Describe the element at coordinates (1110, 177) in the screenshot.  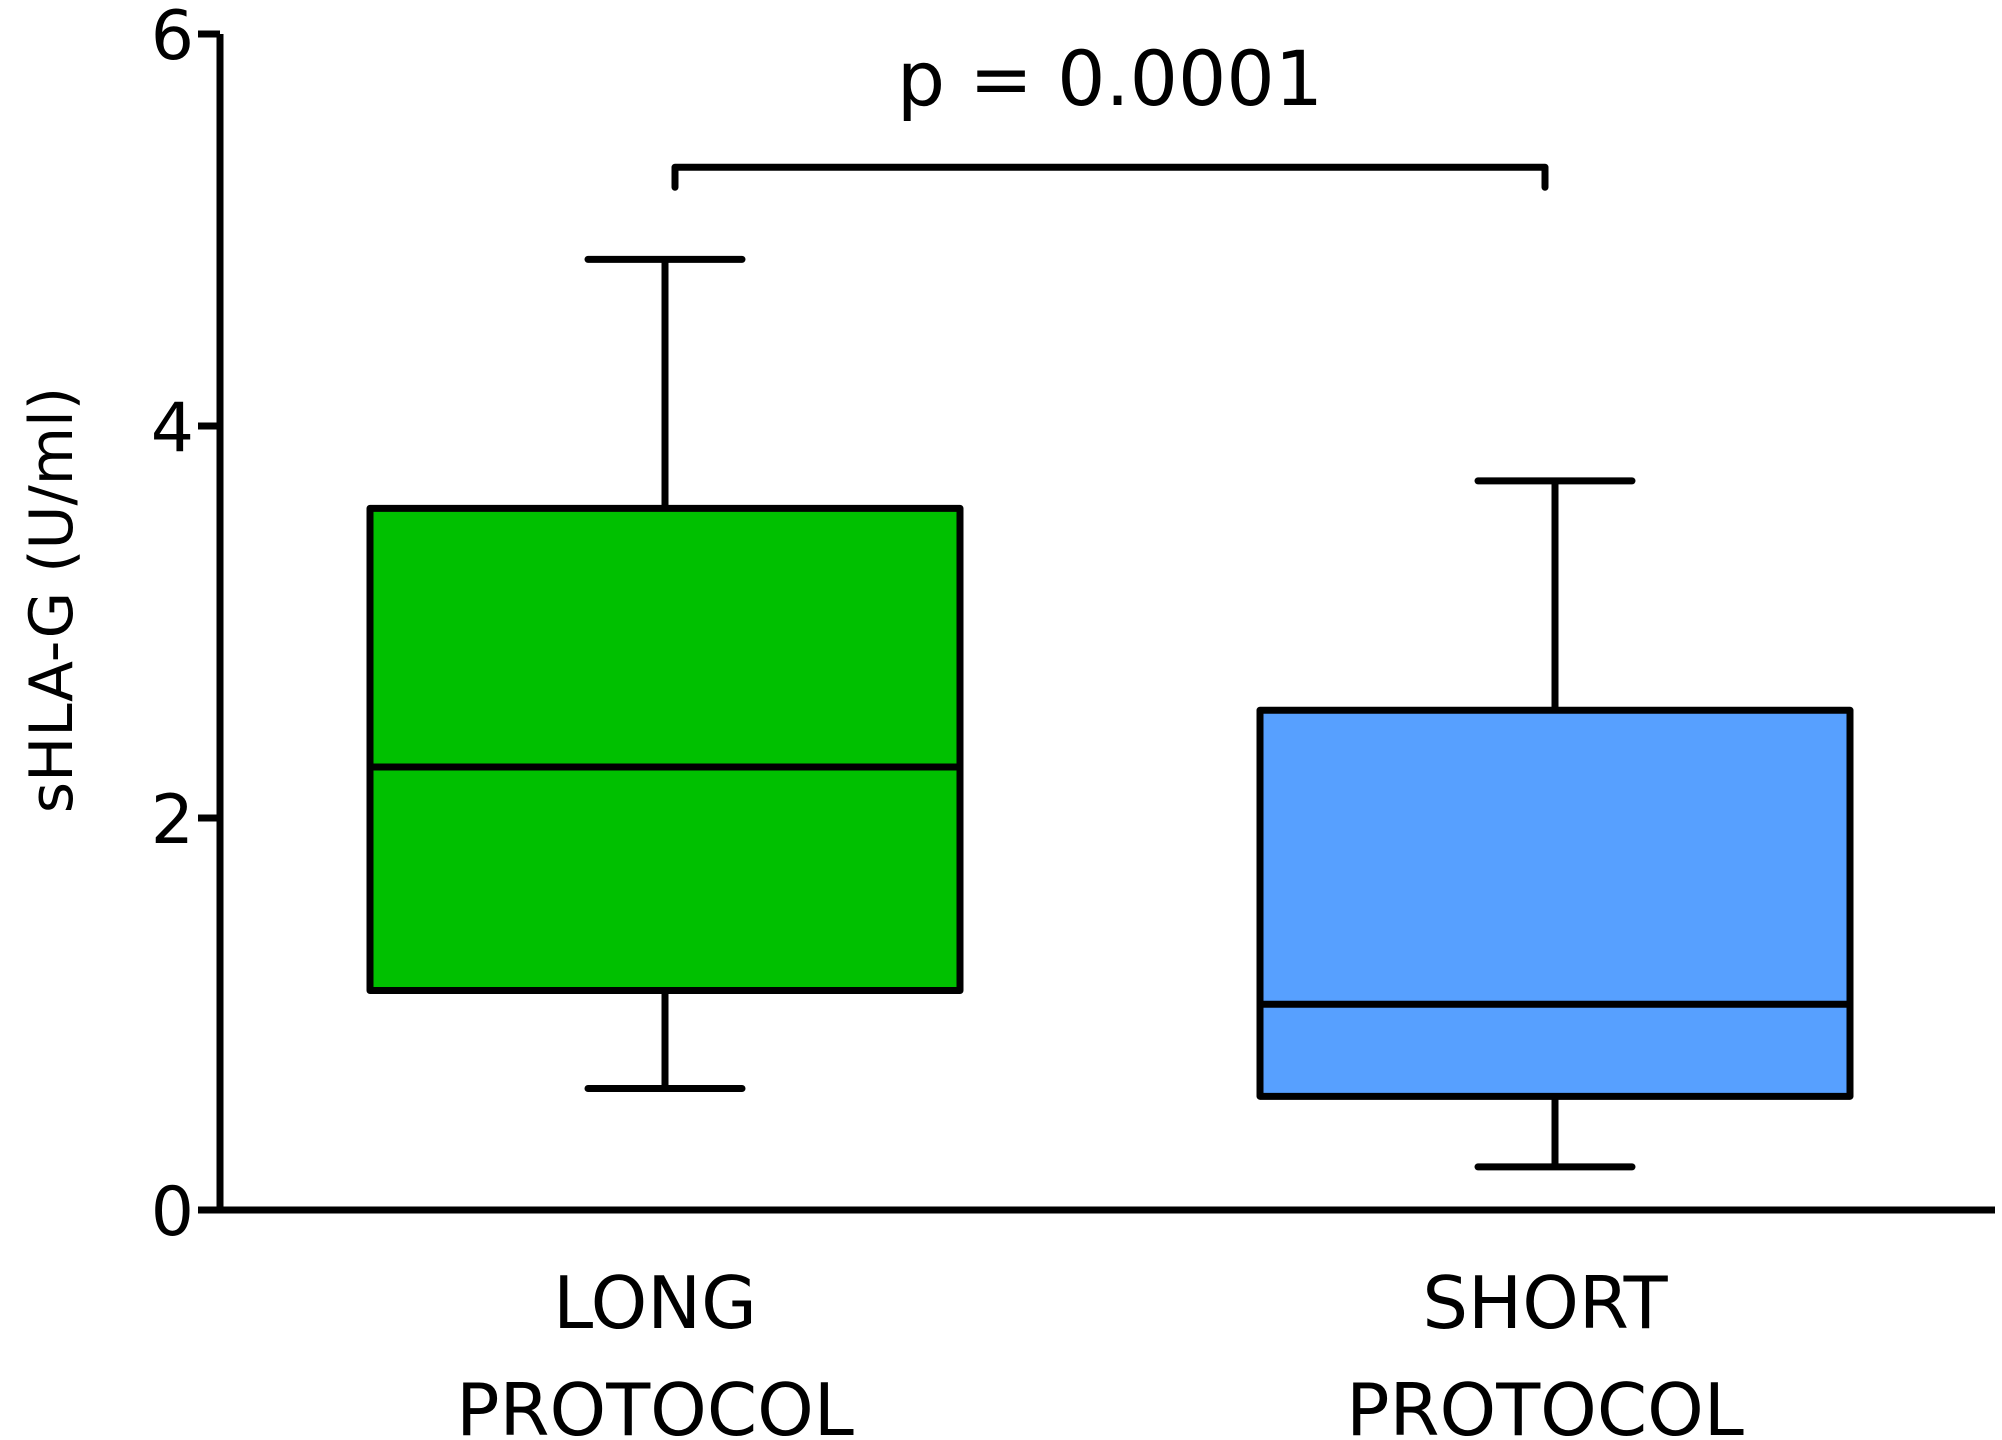
I see `significance-bracket` at that location.